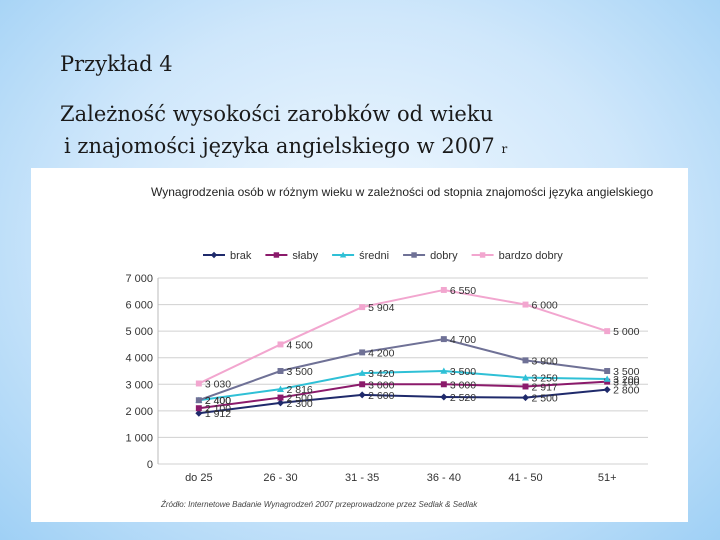 The width and height of the screenshot is (720, 540). Describe the element at coordinates (280, 478) in the screenshot. I see `x-tick-label: 26 - 30` at that location.